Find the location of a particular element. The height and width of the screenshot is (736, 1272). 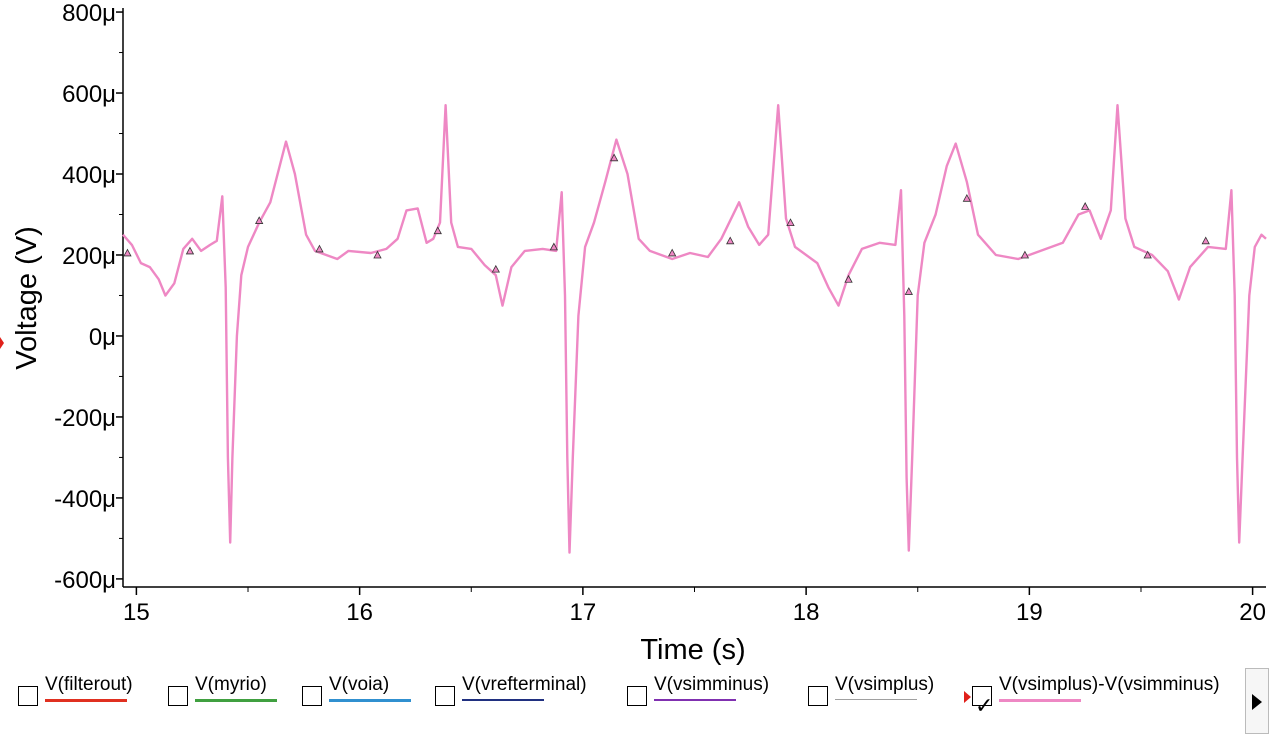

active-trace-edge-marker is located at coordinates (2, 343).